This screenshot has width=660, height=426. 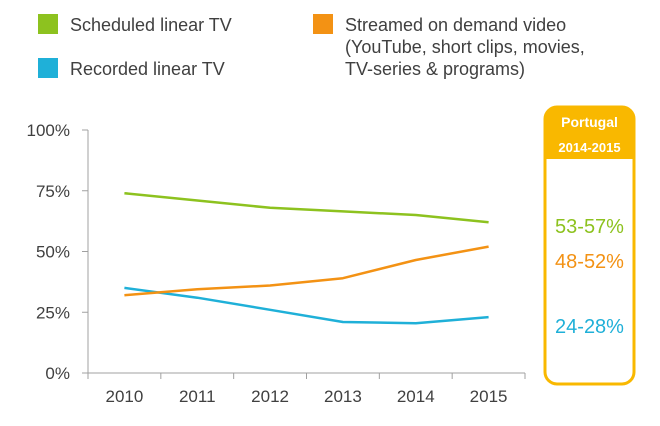 What do you see at coordinates (589, 133) in the screenshot?
I see `portugal-box-header` at bounding box center [589, 133].